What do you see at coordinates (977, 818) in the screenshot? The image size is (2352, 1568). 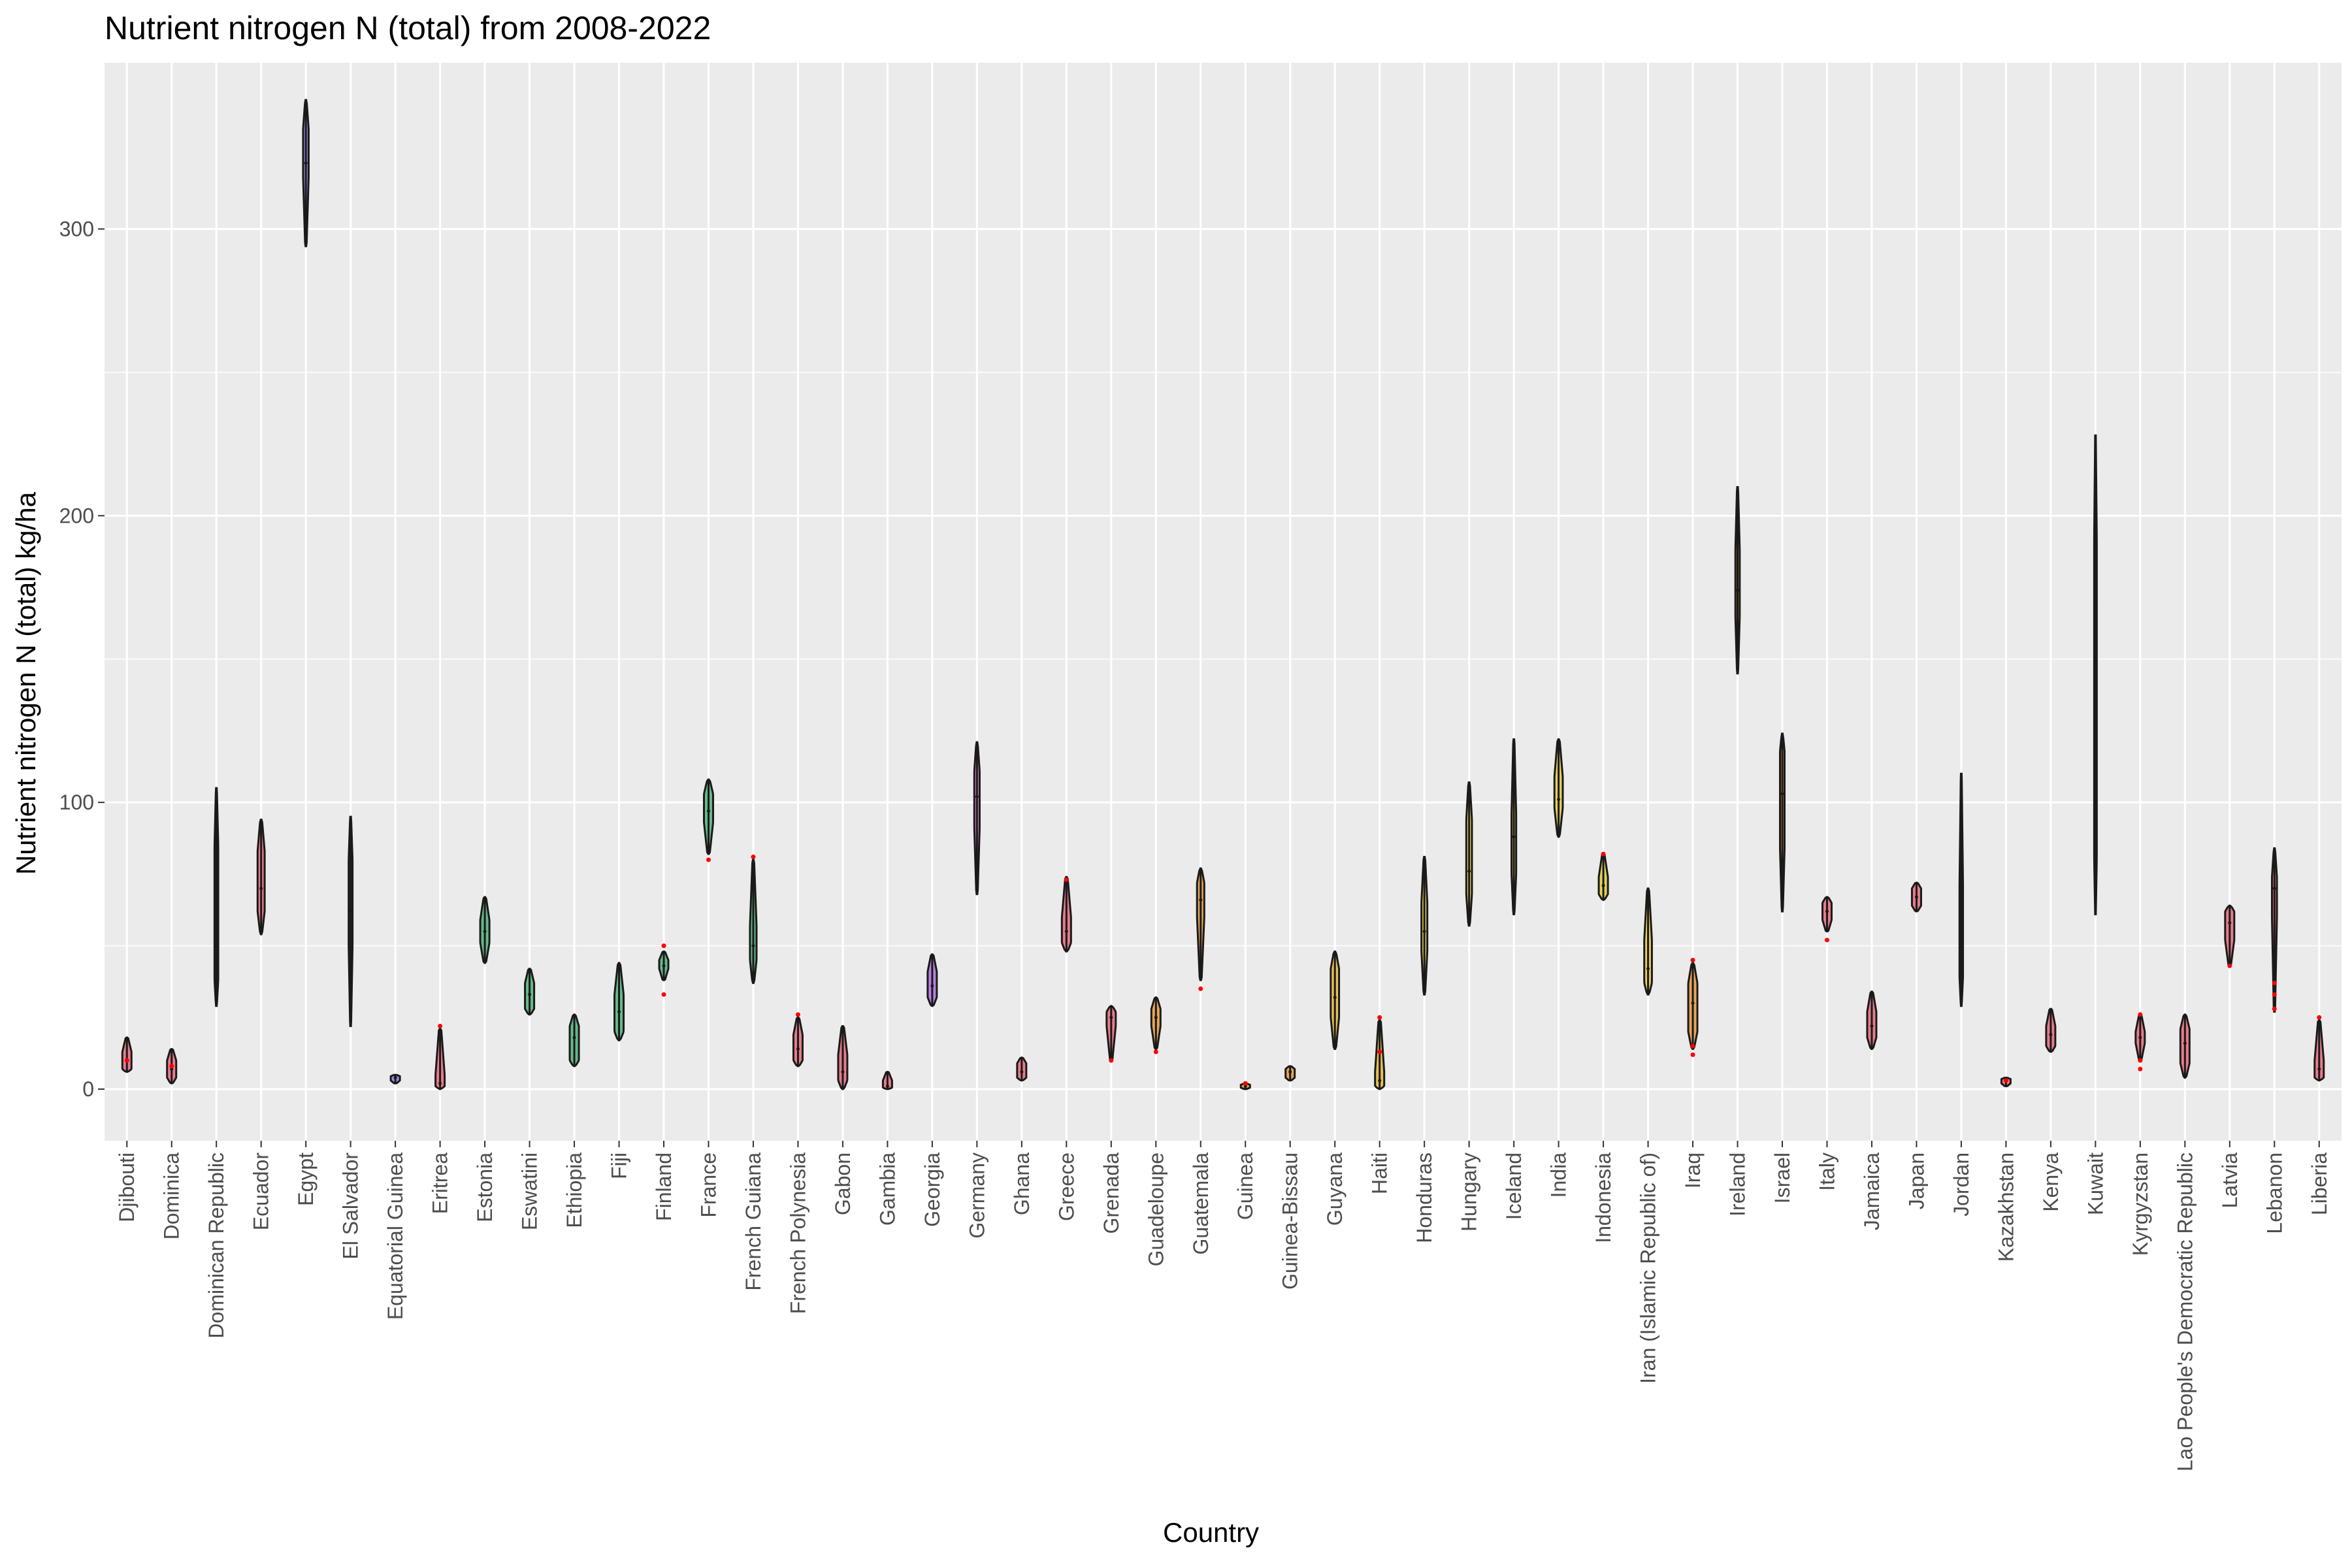 I see `violin-germany` at bounding box center [977, 818].